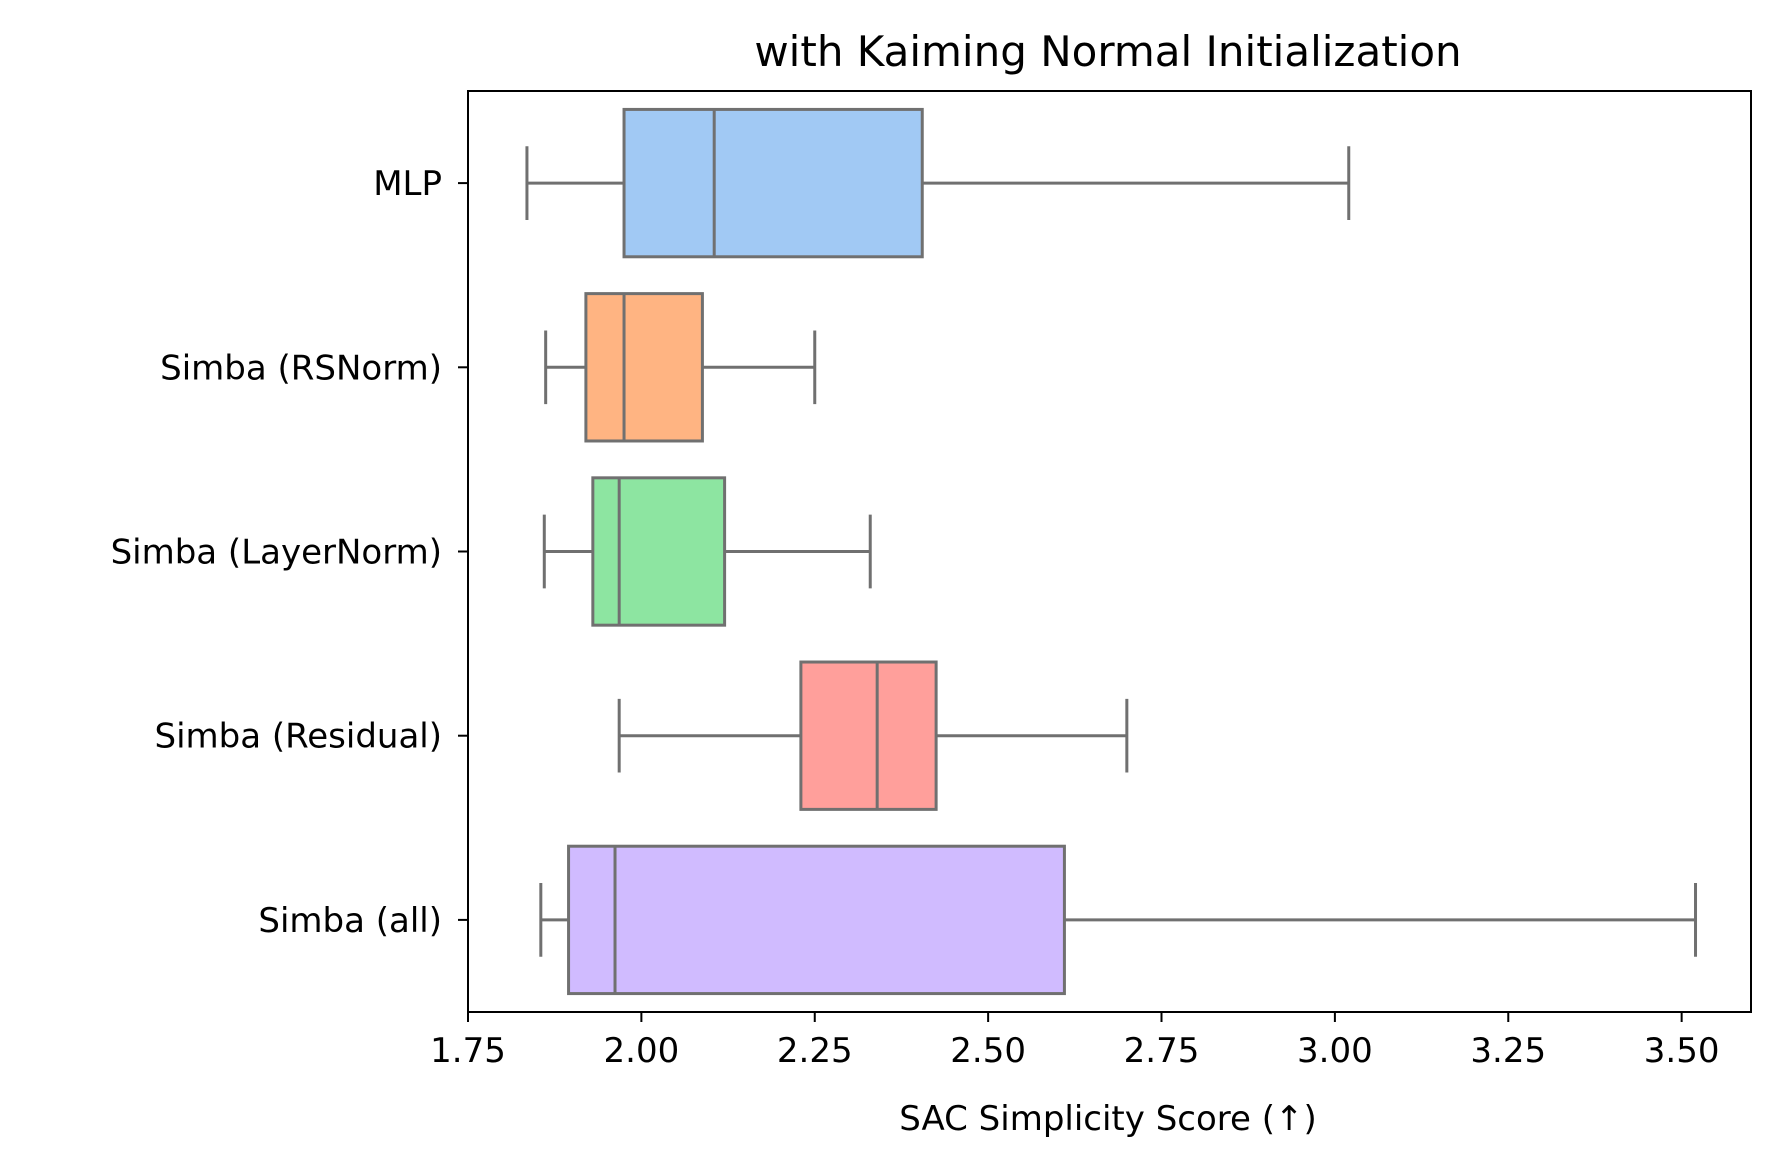 Image resolution: width=1768 pixels, height=1166 pixels. What do you see at coordinates (276, 553) in the screenshot?
I see `y-tick-label: Simba (LayerNorm)` at bounding box center [276, 553].